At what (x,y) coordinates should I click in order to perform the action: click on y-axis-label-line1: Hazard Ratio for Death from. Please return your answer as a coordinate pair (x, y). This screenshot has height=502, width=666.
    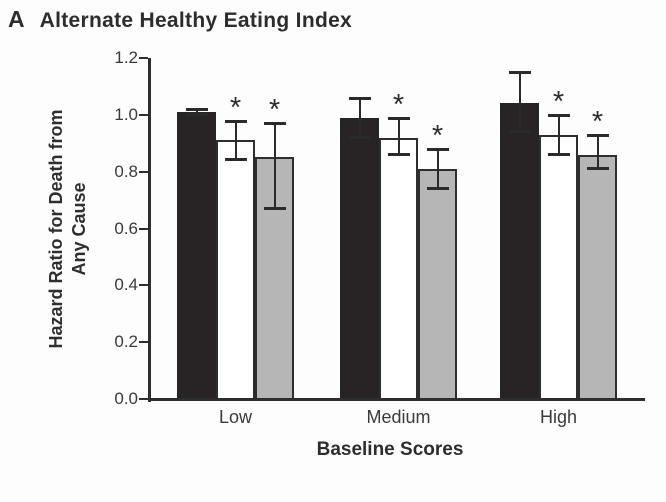
    Looking at the image, I should click on (56, 229).